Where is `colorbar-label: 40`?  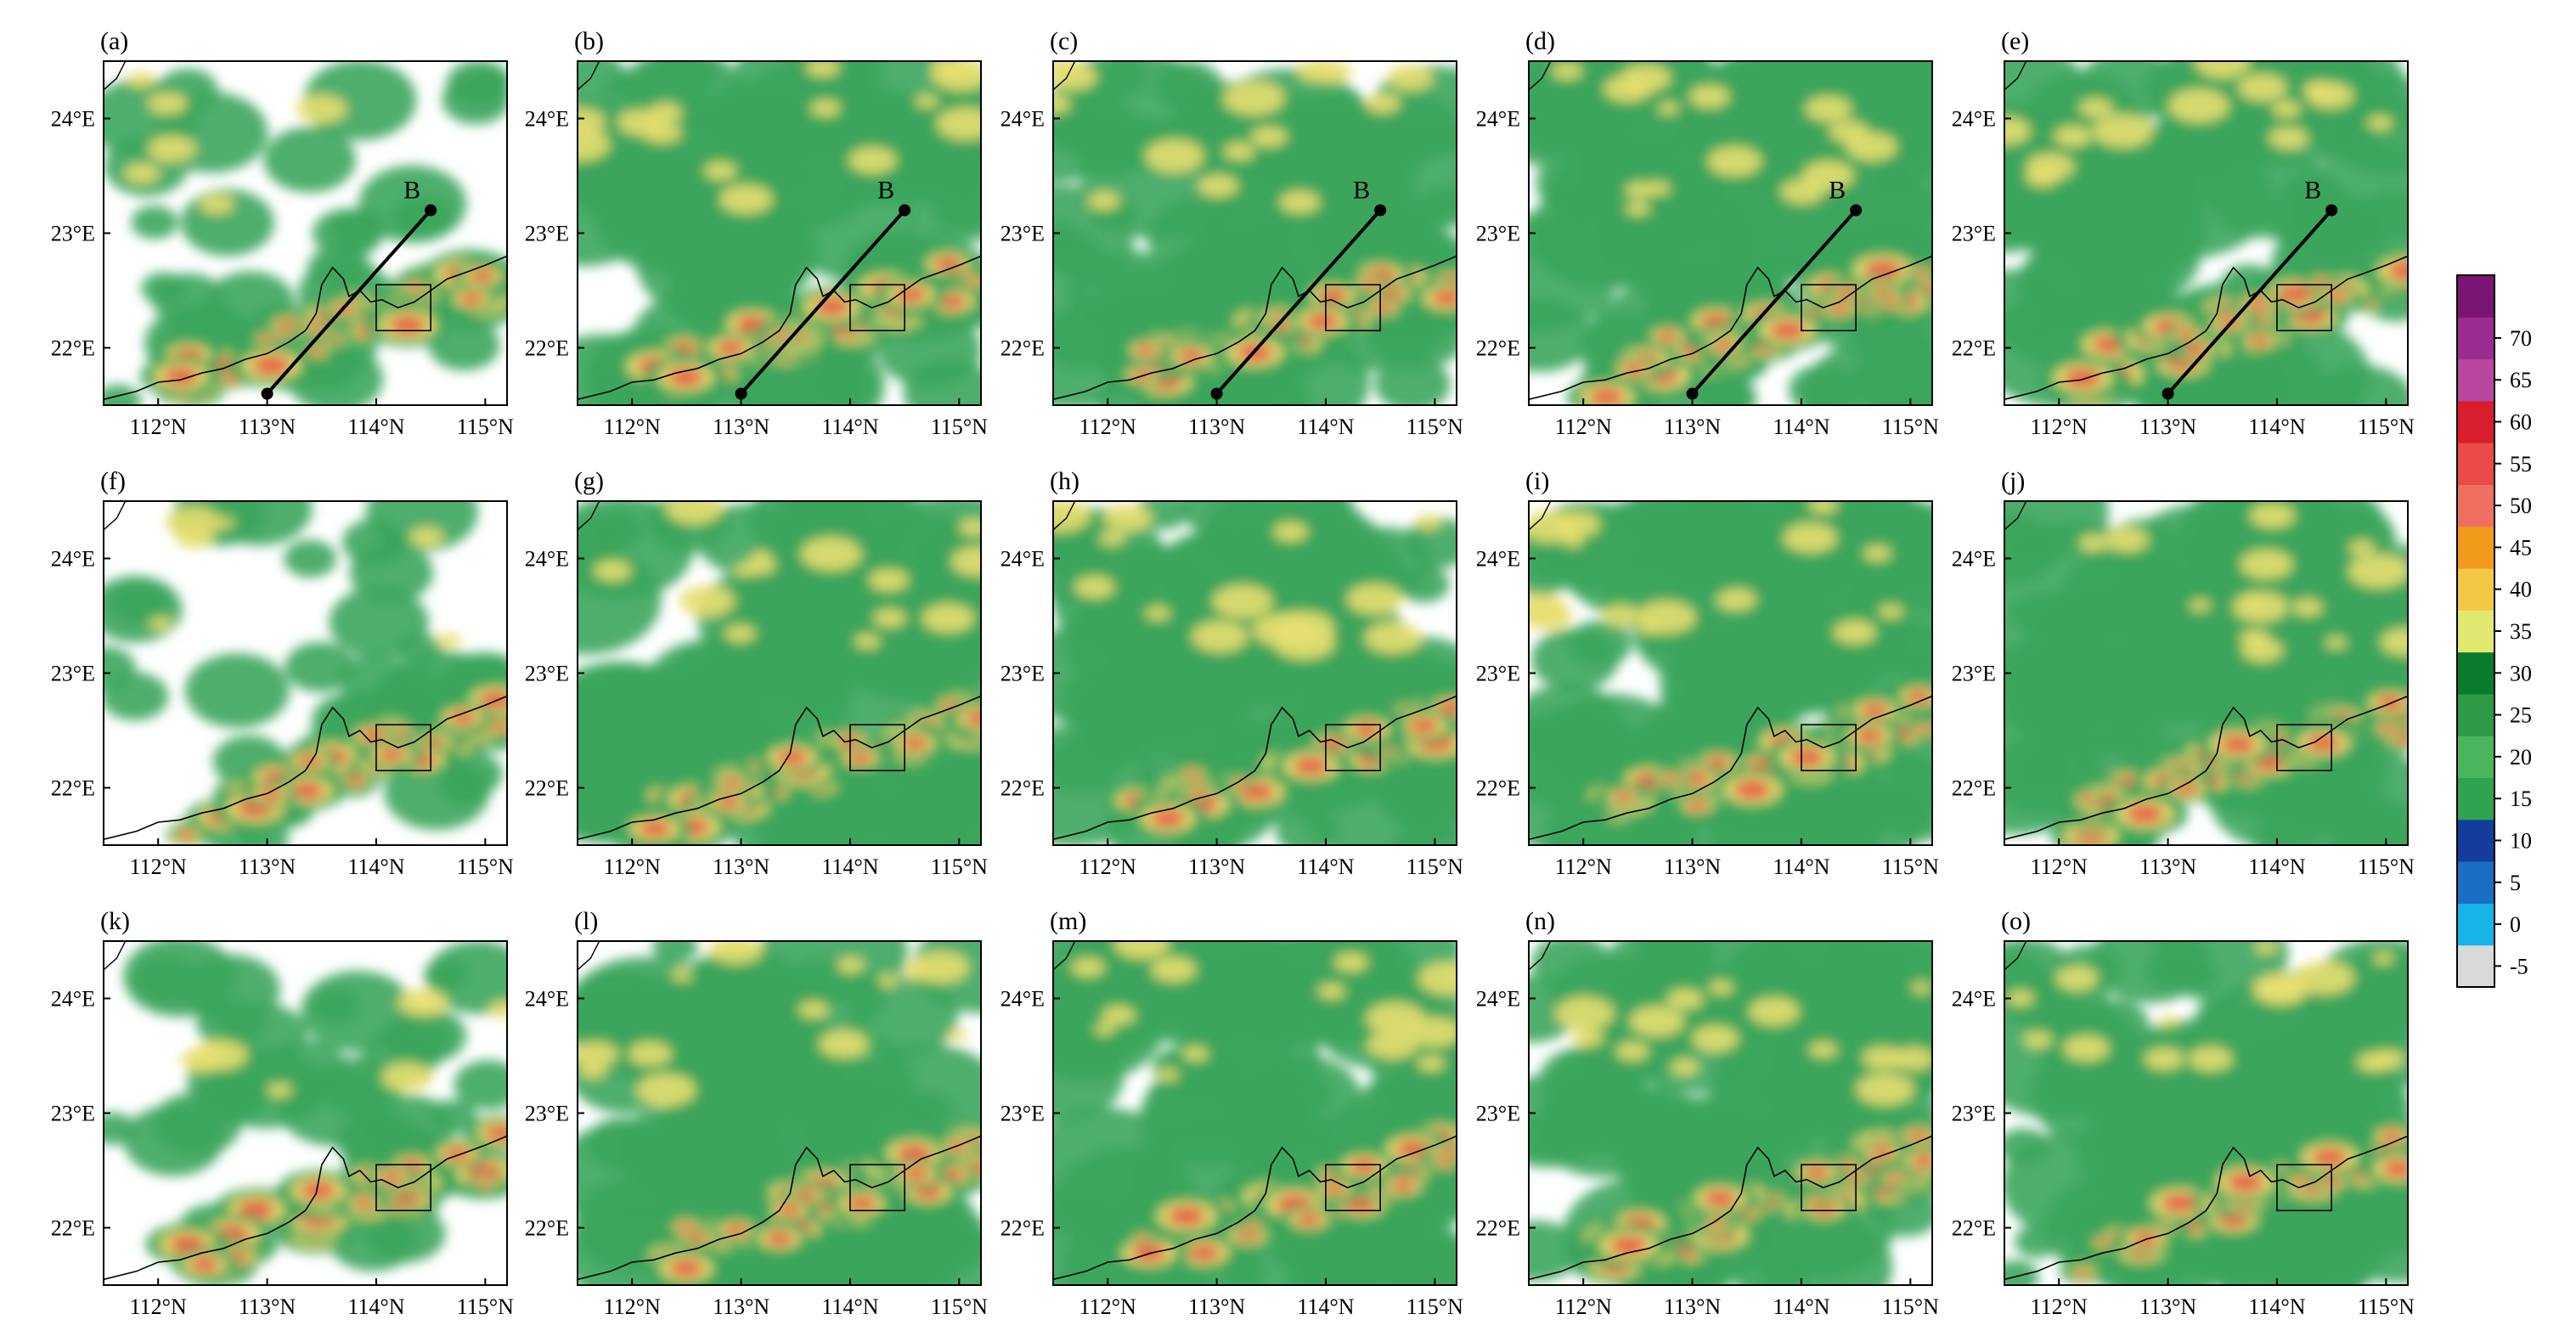 colorbar-label: 40 is located at coordinates (2521, 590).